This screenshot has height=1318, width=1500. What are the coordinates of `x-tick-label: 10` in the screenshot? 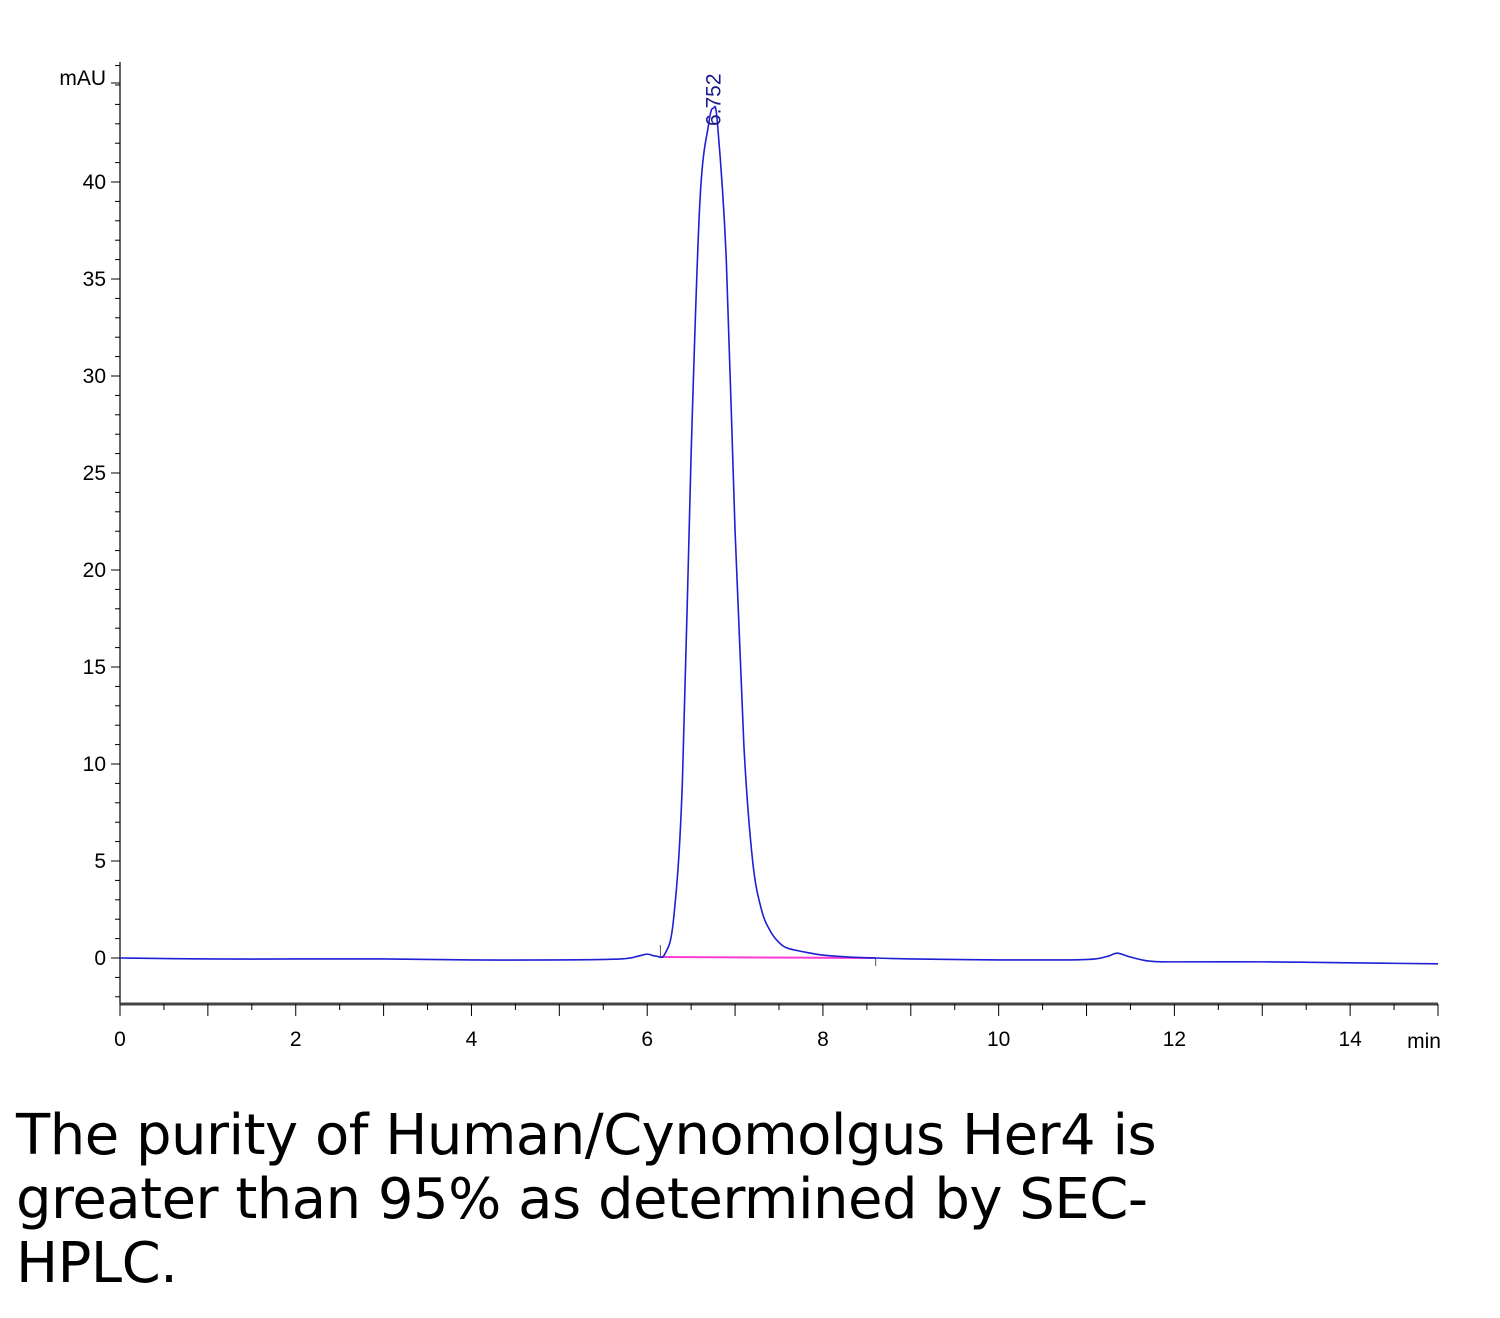 It's located at (998, 1039).